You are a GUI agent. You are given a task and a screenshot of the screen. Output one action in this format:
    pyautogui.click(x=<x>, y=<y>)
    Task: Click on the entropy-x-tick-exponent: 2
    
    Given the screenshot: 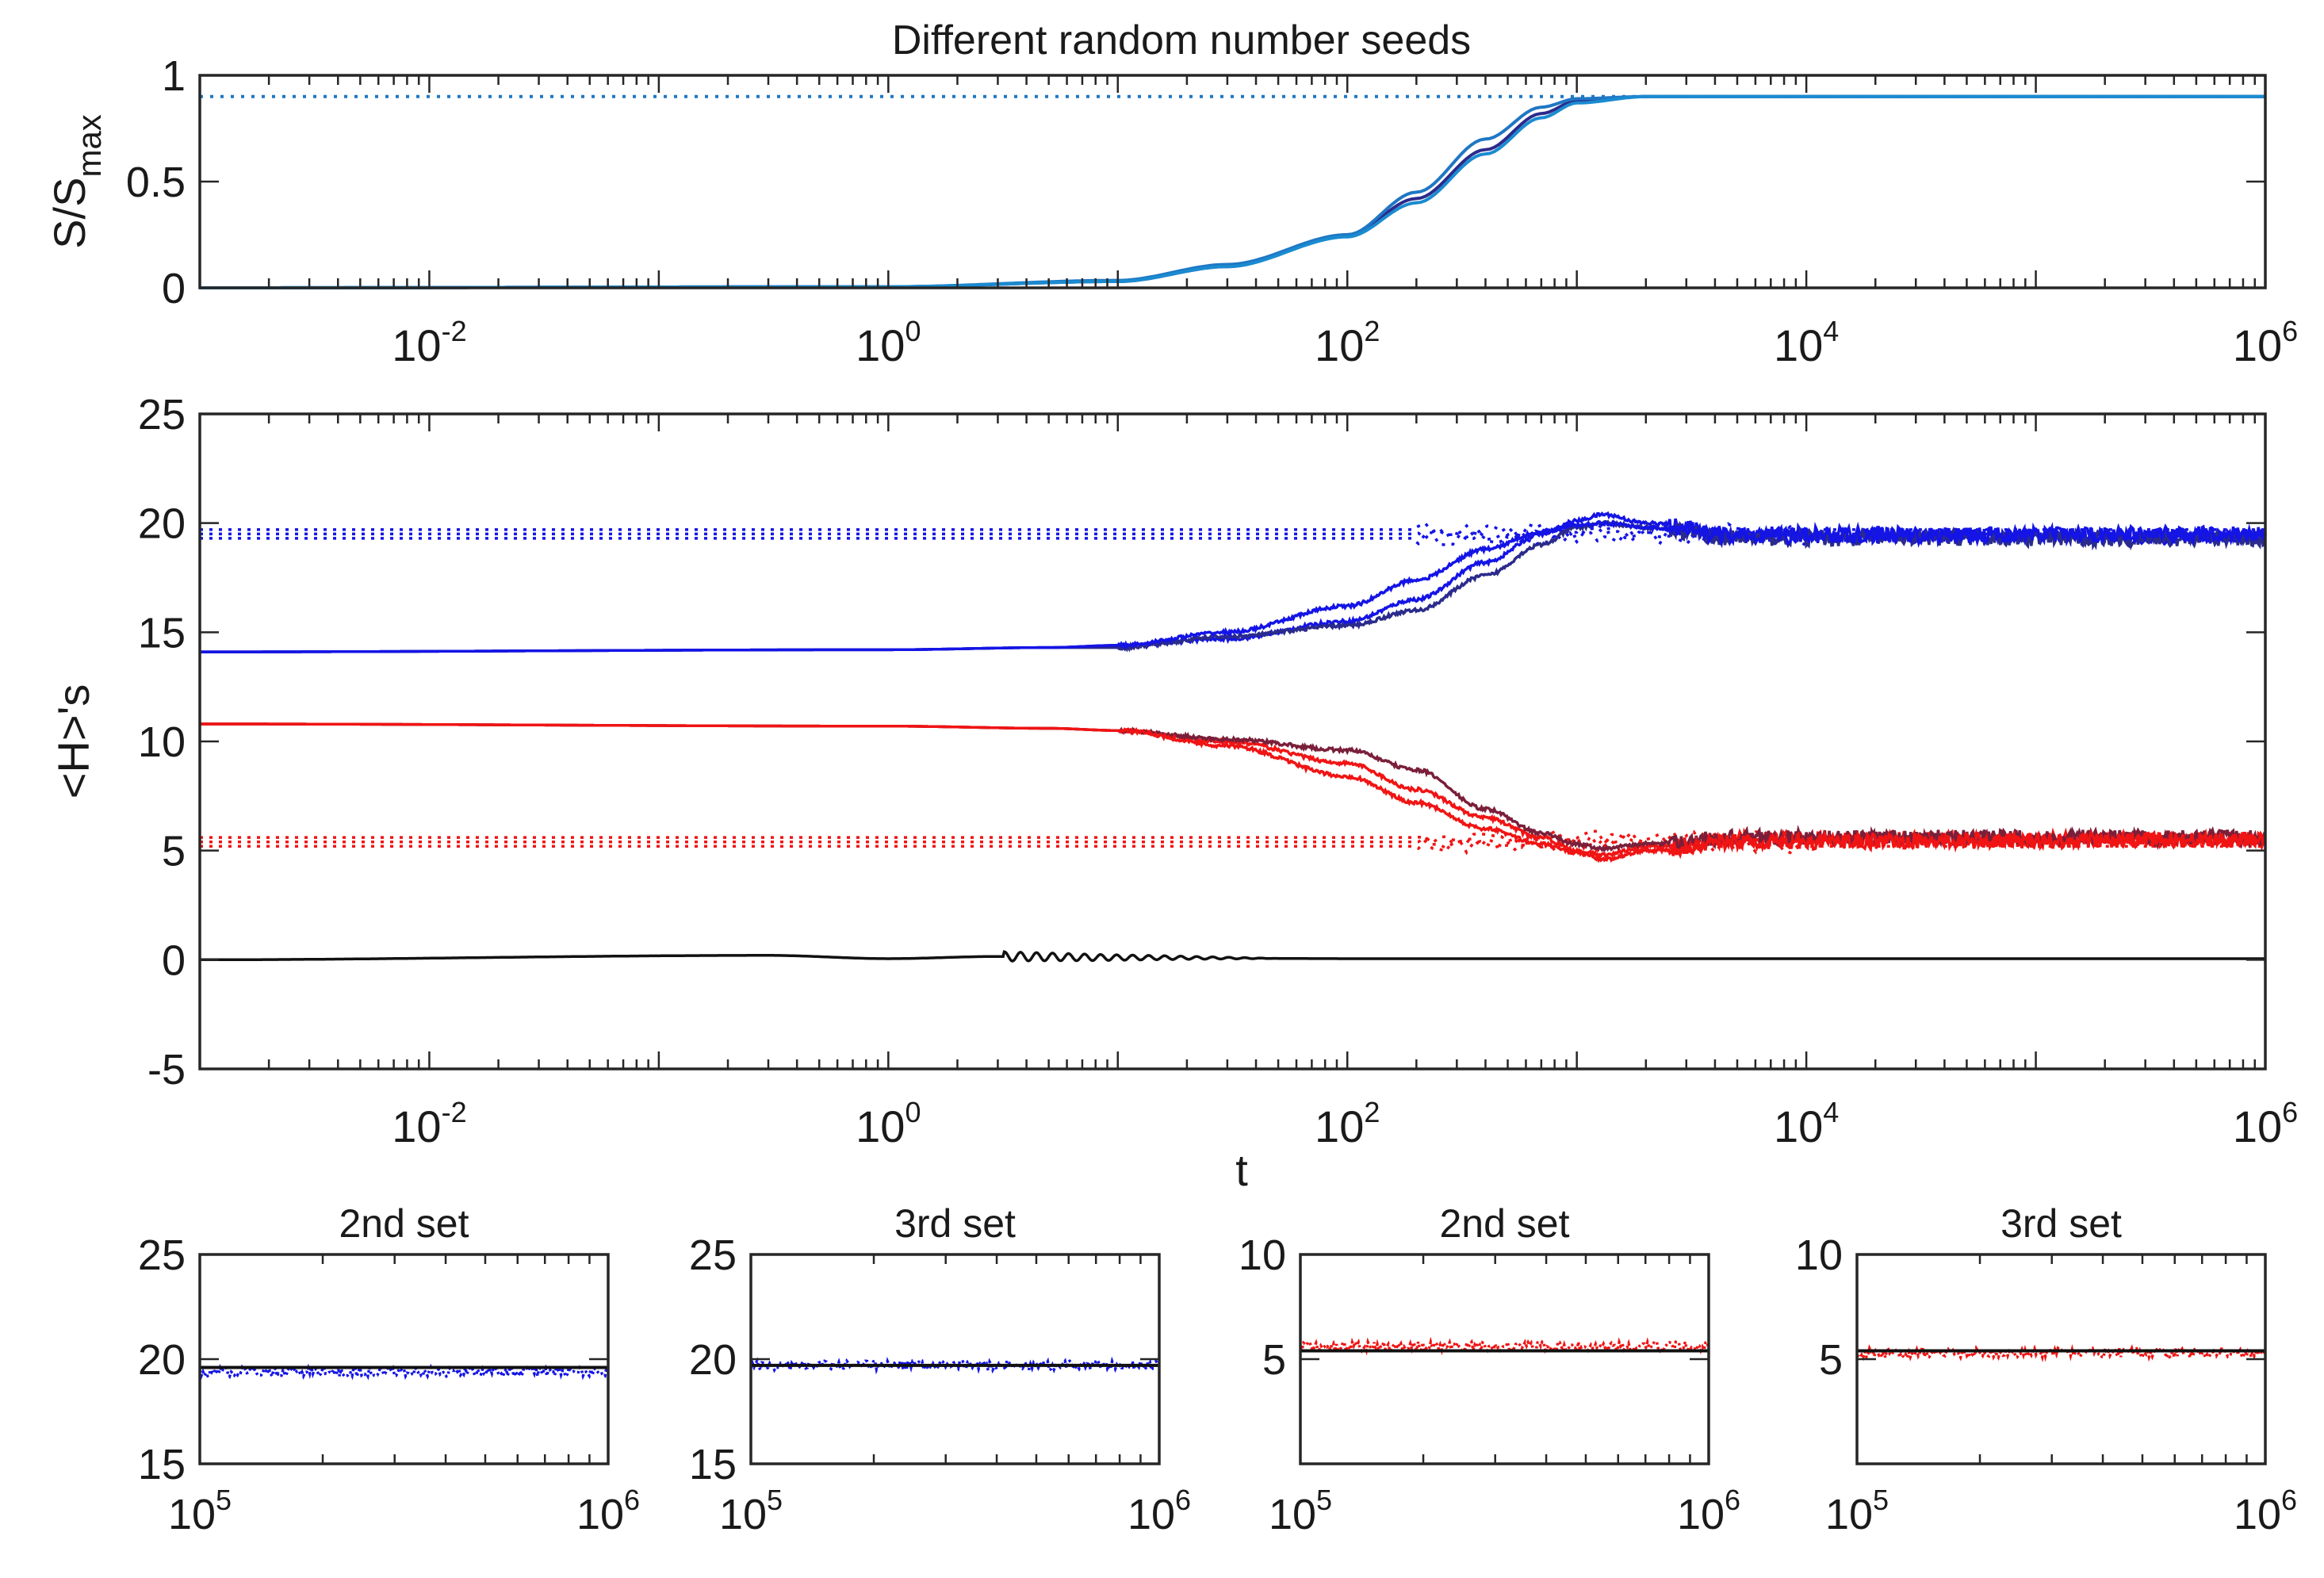 What is the action you would take?
    pyautogui.click(x=1372, y=331)
    